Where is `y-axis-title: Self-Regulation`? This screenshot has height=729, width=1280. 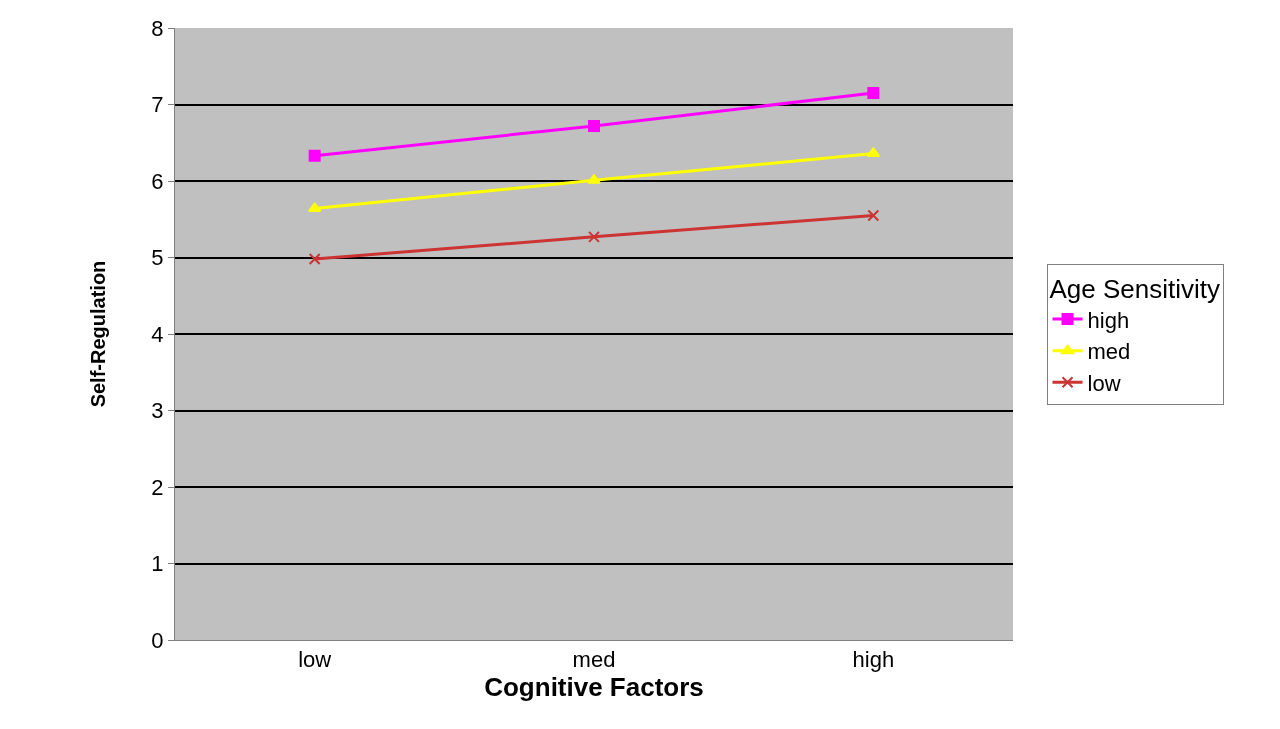
y-axis-title: Self-Regulation is located at coordinates (97, 334).